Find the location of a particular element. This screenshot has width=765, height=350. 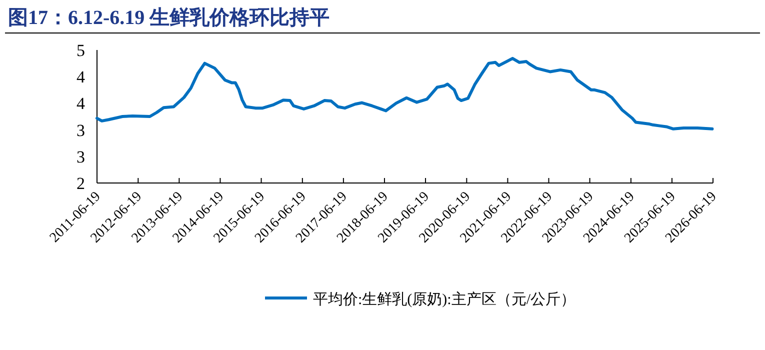

y-tick-label: 5 is located at coordinates (80, 50).